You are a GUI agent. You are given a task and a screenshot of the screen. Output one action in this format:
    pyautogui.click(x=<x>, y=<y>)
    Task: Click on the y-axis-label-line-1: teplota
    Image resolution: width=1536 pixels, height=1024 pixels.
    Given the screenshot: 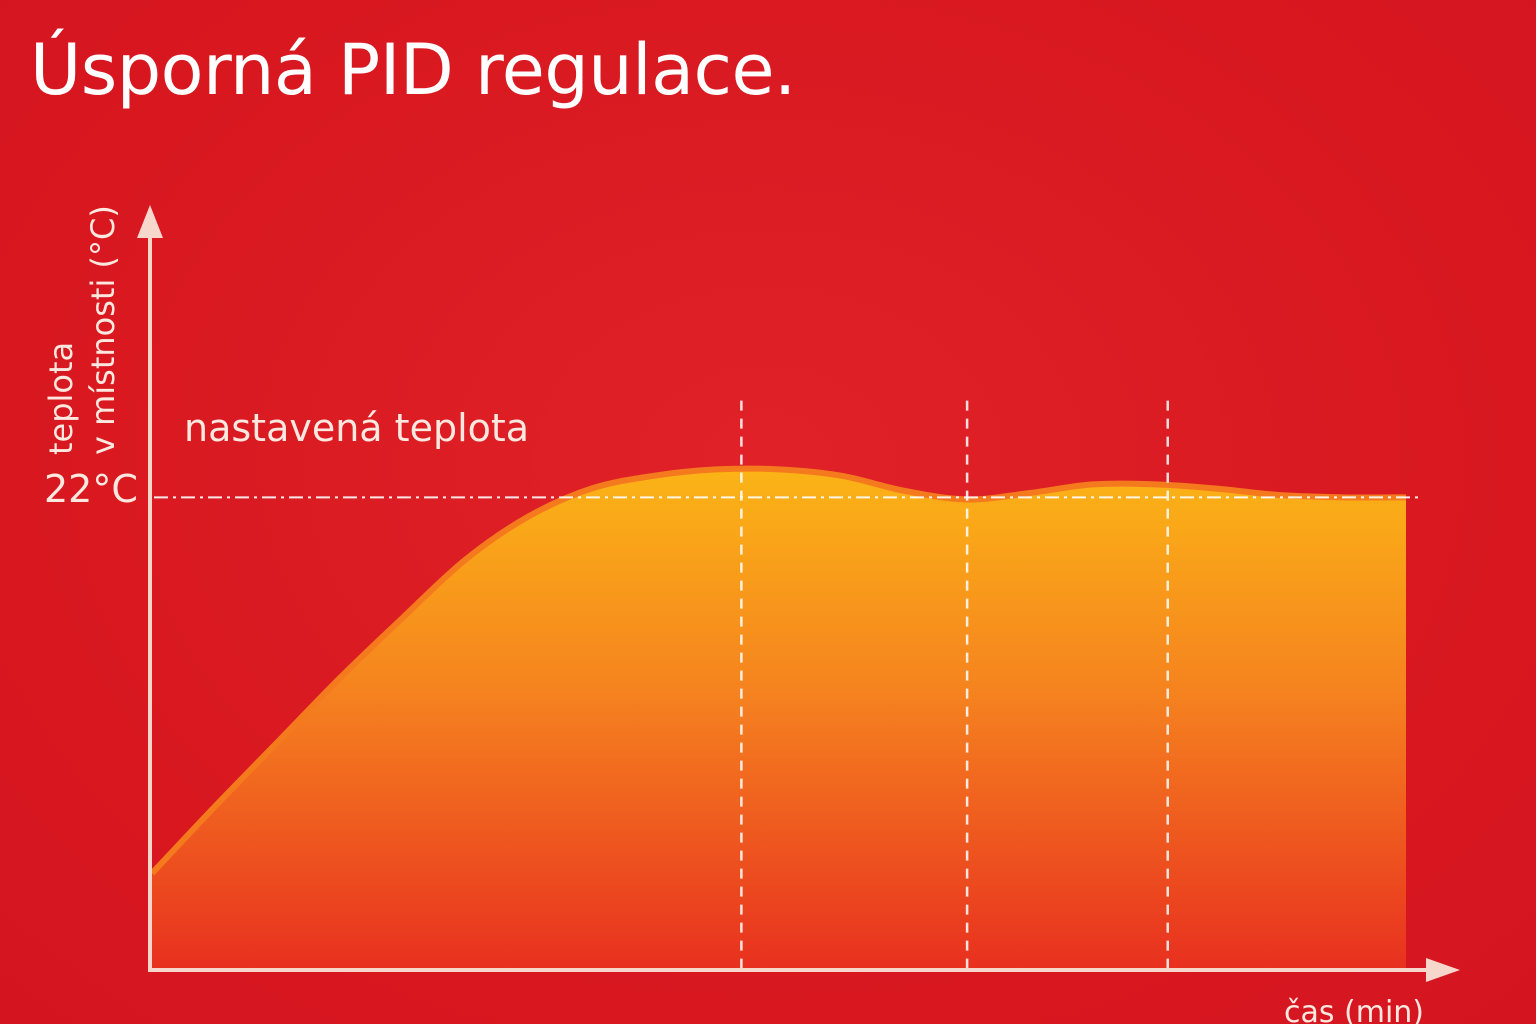 What is the action you would take?
    pyautogui.click(x=61, y=398)
    